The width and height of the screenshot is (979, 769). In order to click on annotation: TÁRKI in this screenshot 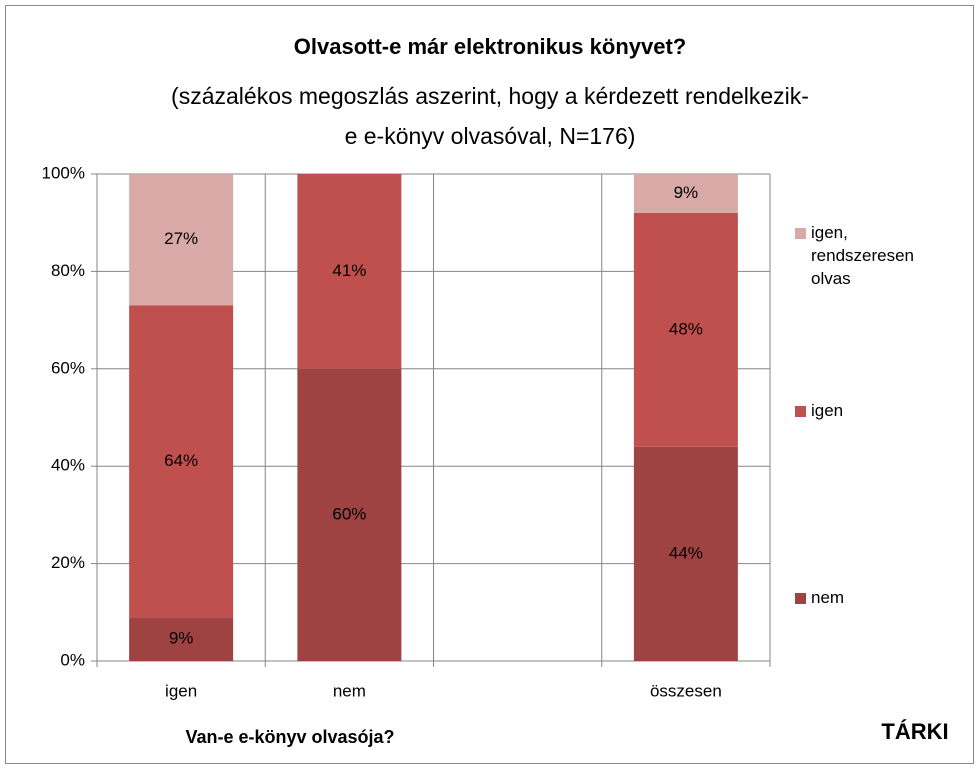, I will do `click(914, 731)`.